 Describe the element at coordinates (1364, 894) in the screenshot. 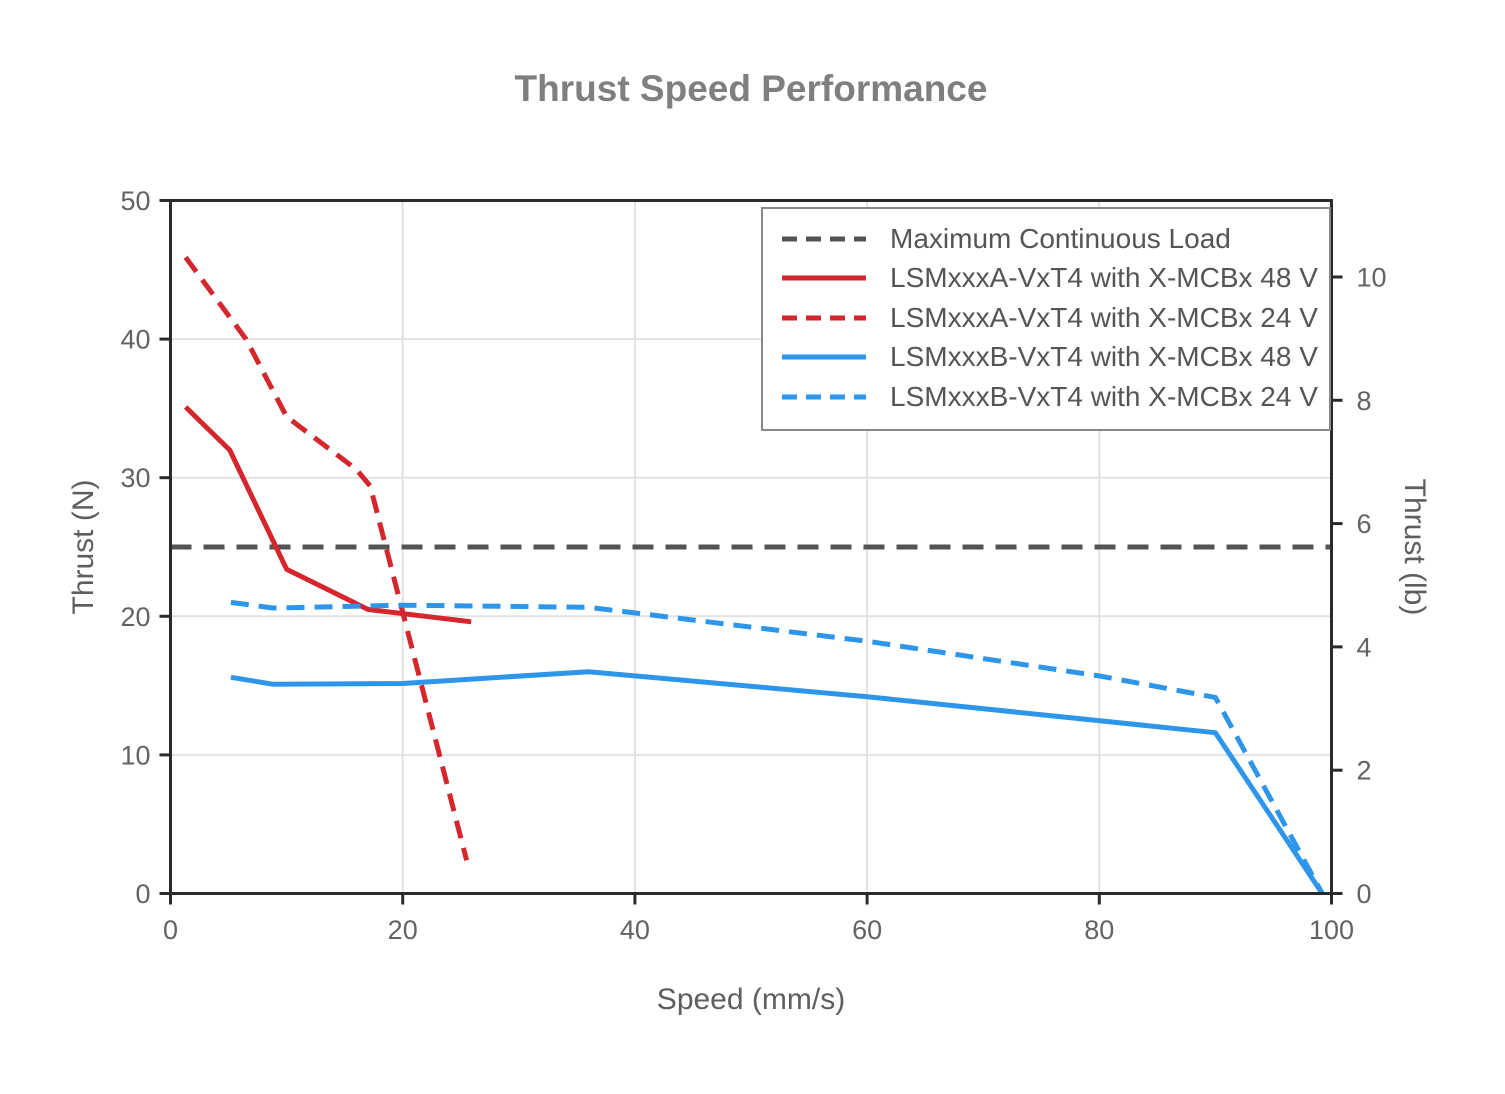

I see `y-right-tick-label: 0` at that location.